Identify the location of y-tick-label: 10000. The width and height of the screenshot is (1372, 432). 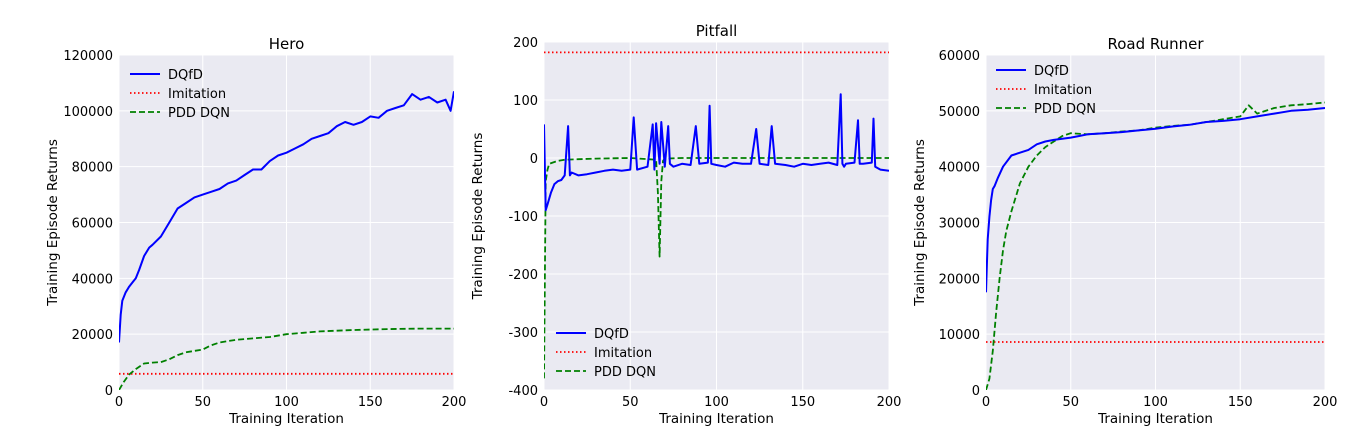
(959, 335).